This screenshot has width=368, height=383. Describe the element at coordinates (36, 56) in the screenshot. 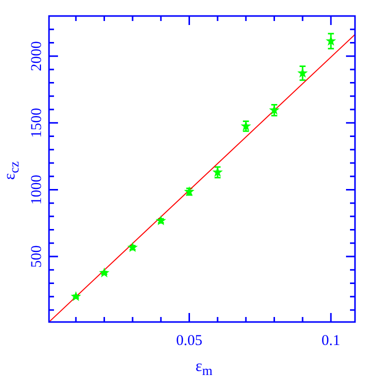

I see `y-tick-label: 2000` at that location.